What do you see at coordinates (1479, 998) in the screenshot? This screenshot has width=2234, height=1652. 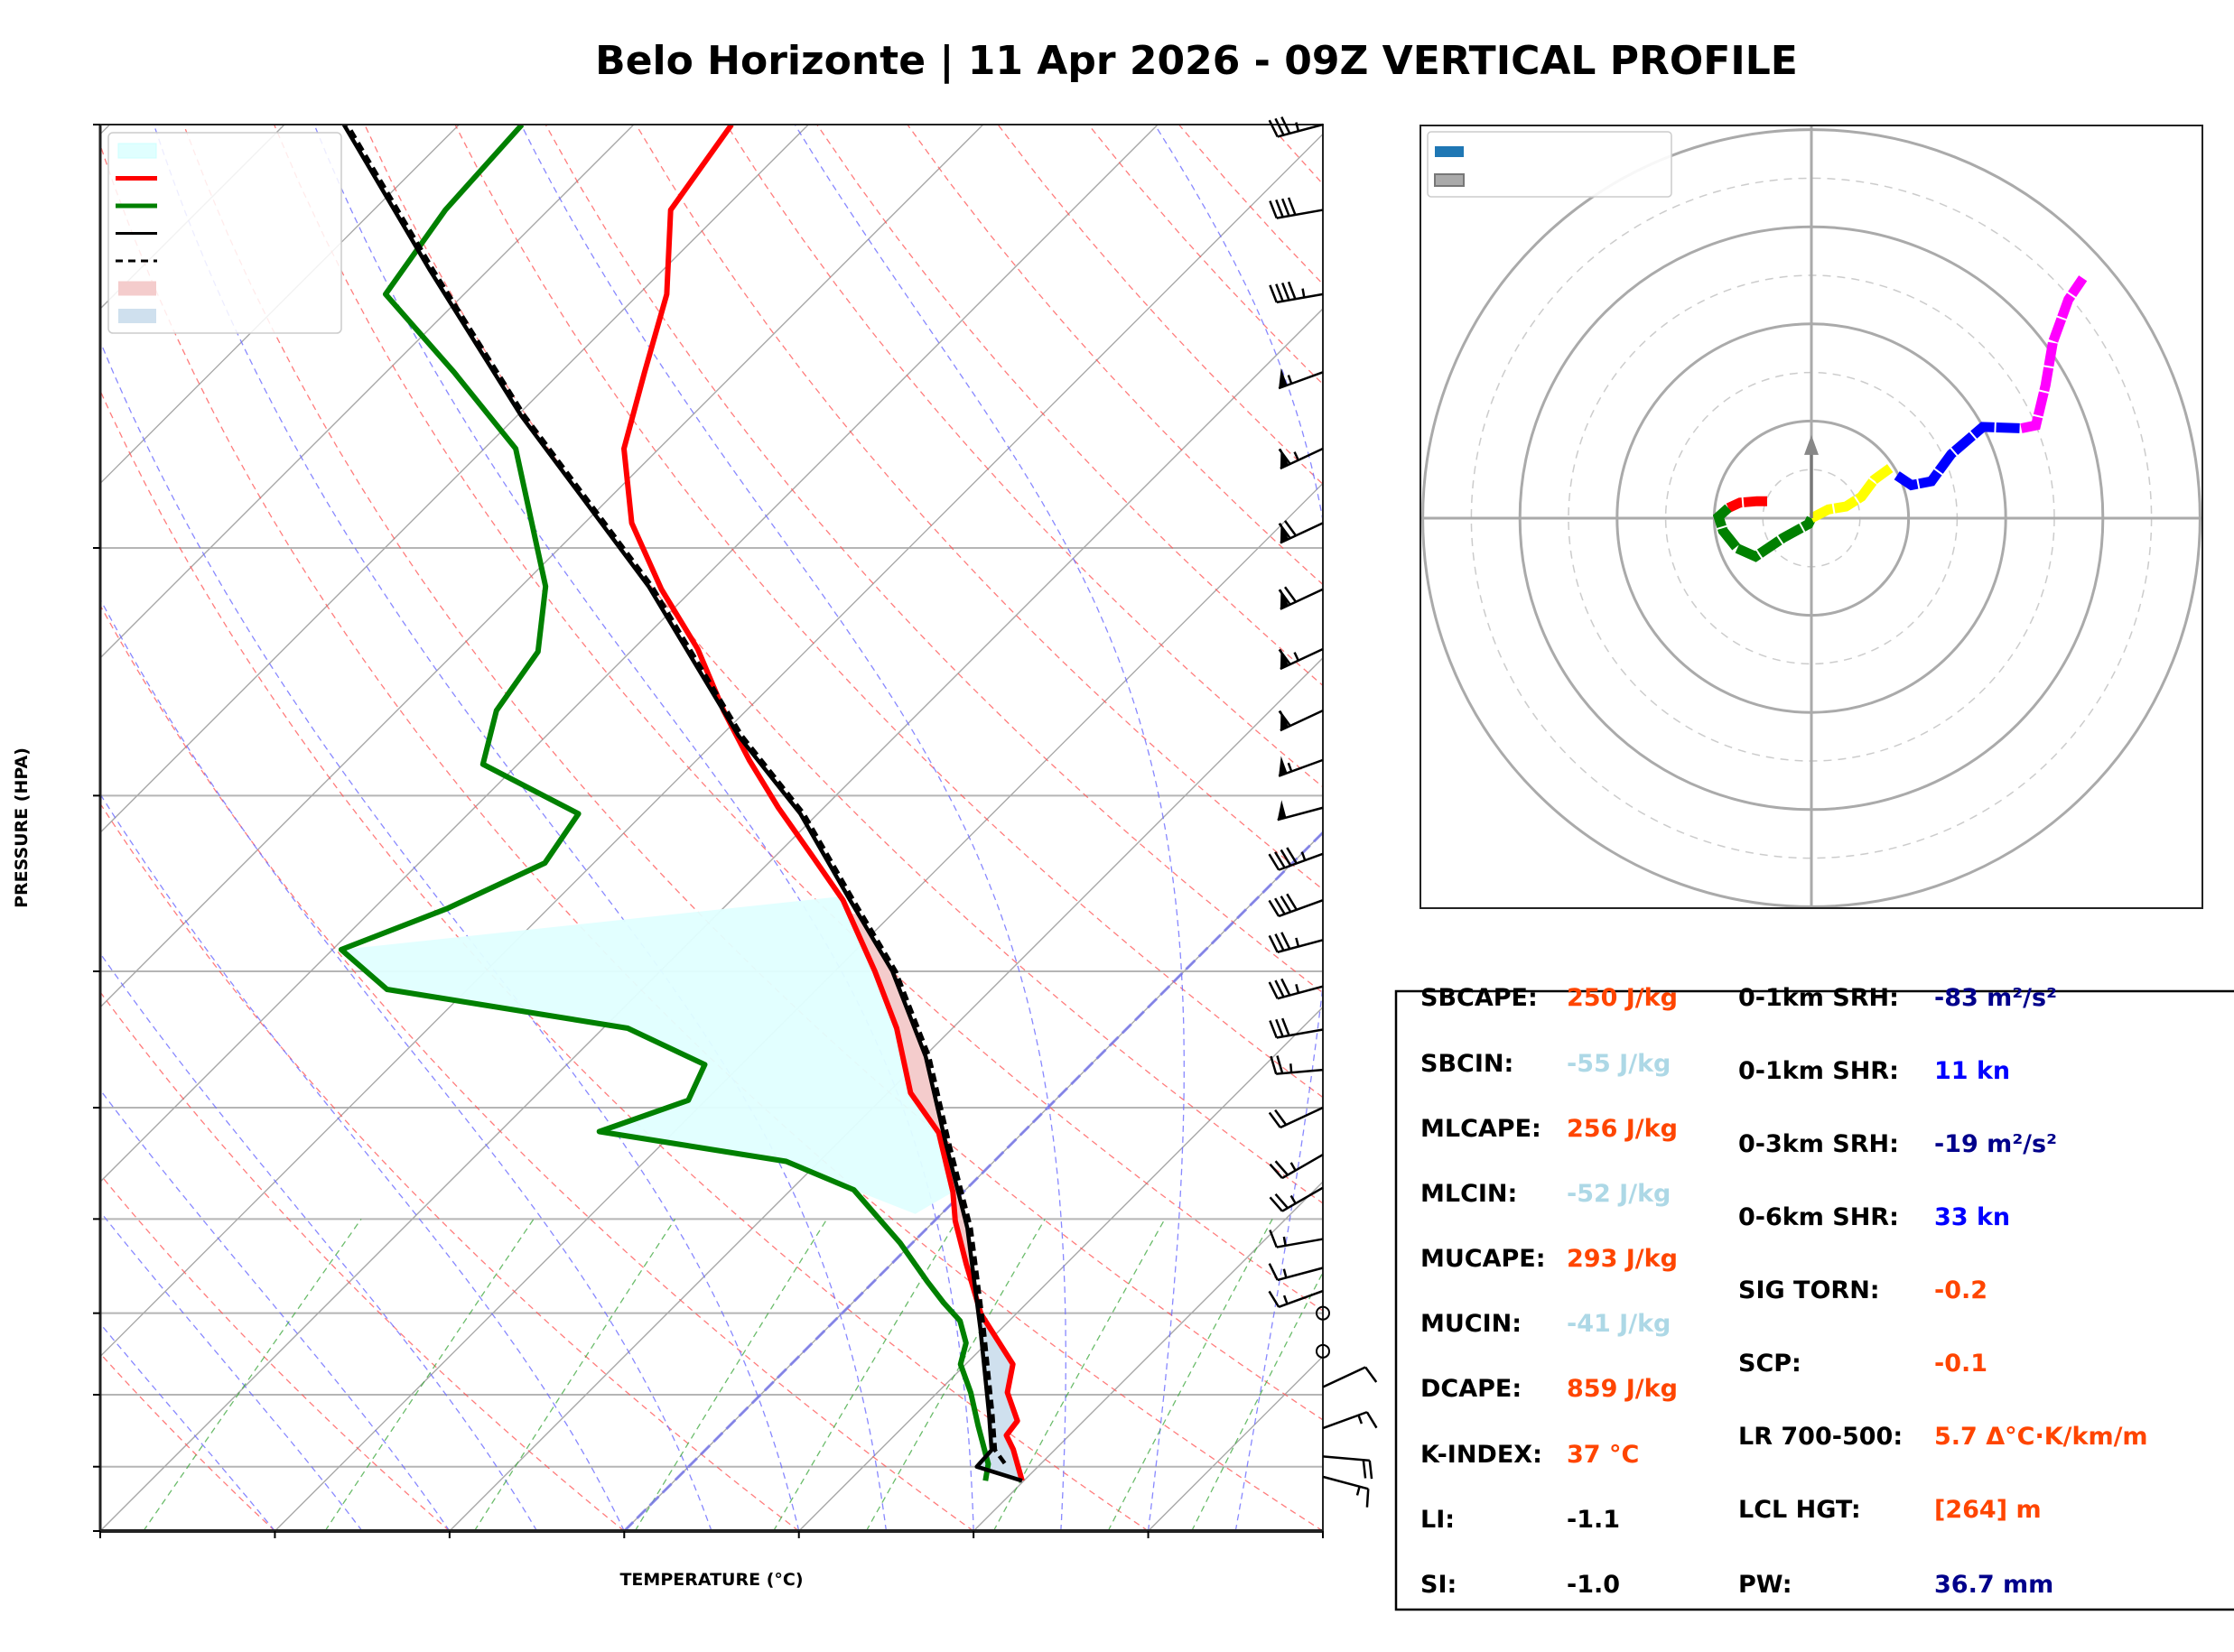 I see `stat-label: SBCAPE:` at bounding box center [1479, 998].